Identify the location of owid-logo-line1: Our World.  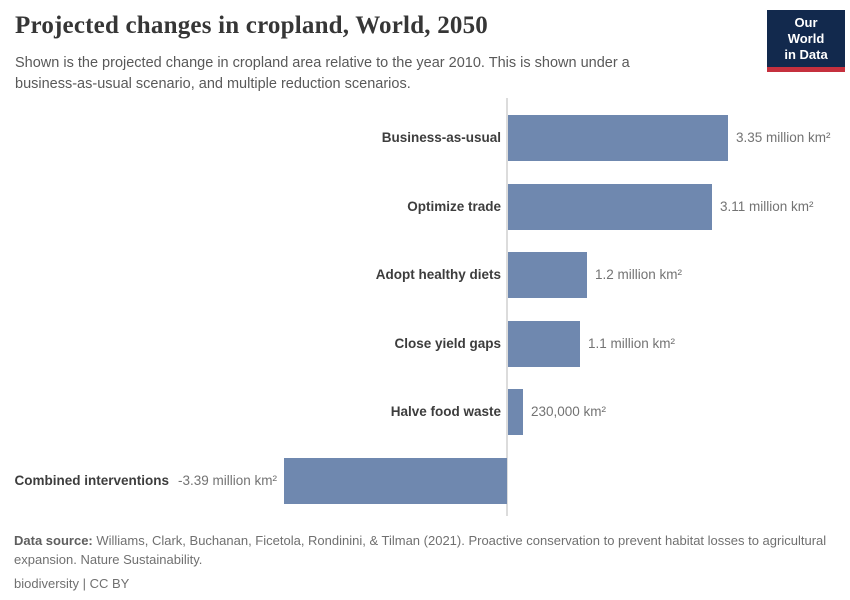
(806, 30).